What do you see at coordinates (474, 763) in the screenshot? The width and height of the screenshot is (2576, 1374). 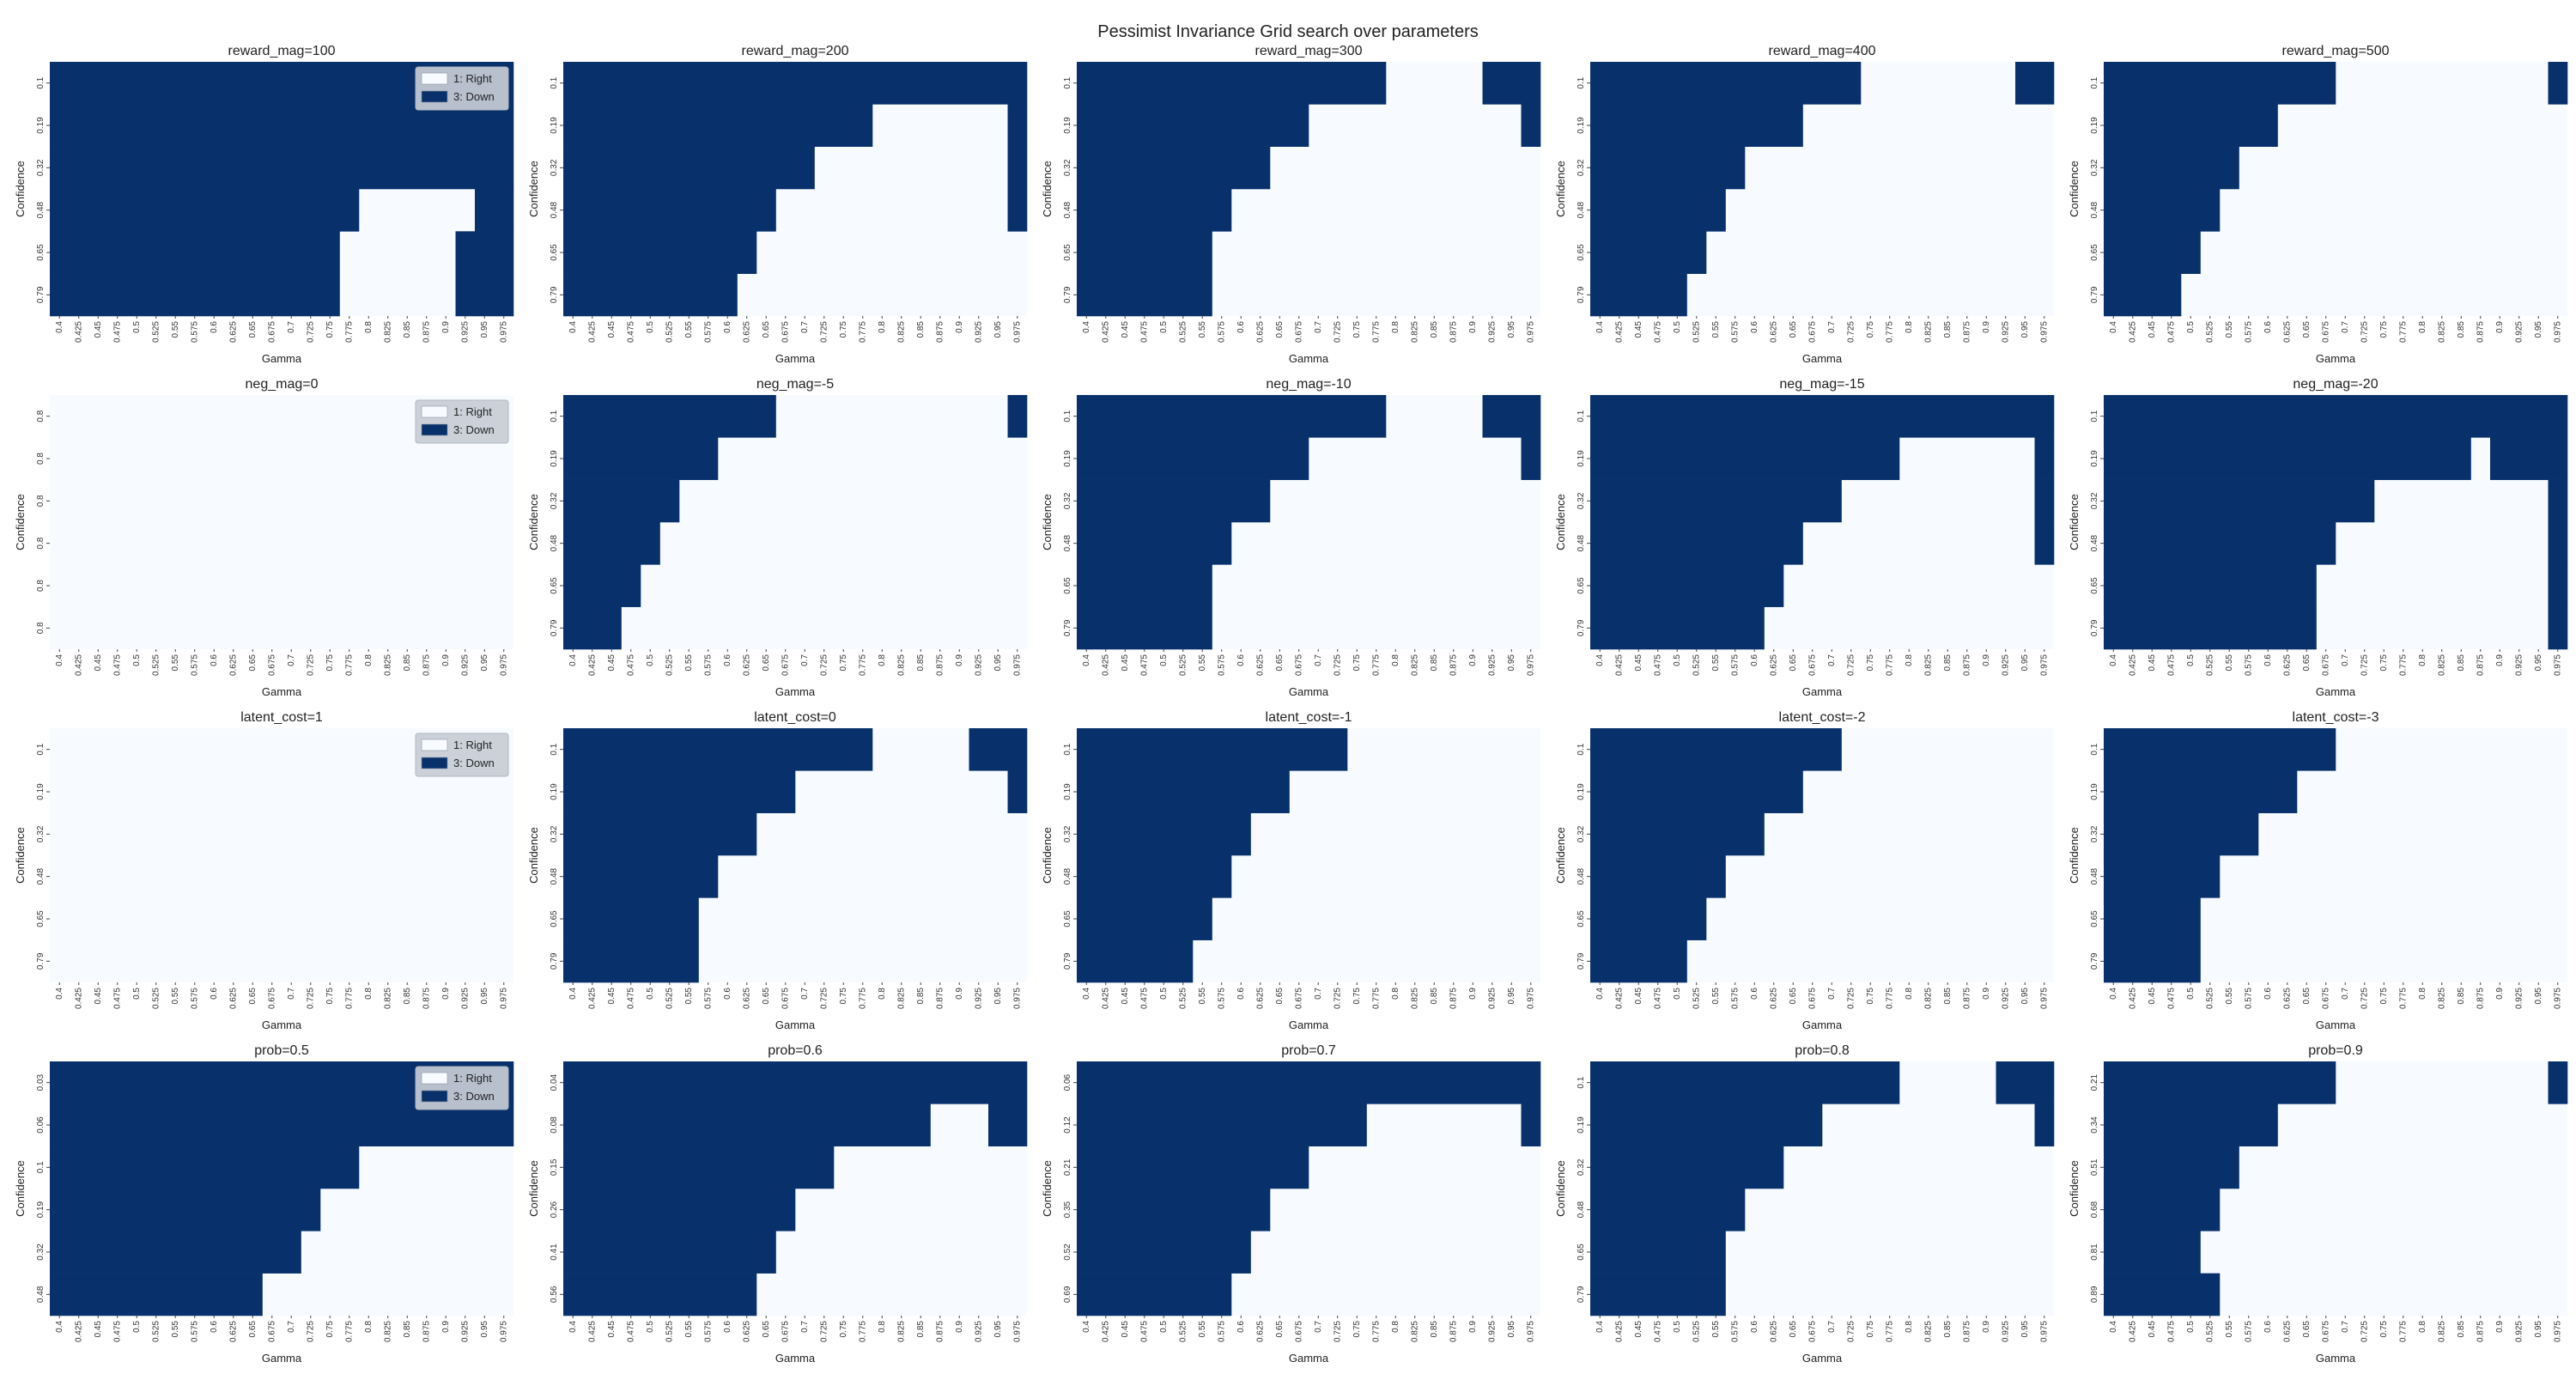 I see `legend-label: 3: Down` at bounding box center [474, 763].